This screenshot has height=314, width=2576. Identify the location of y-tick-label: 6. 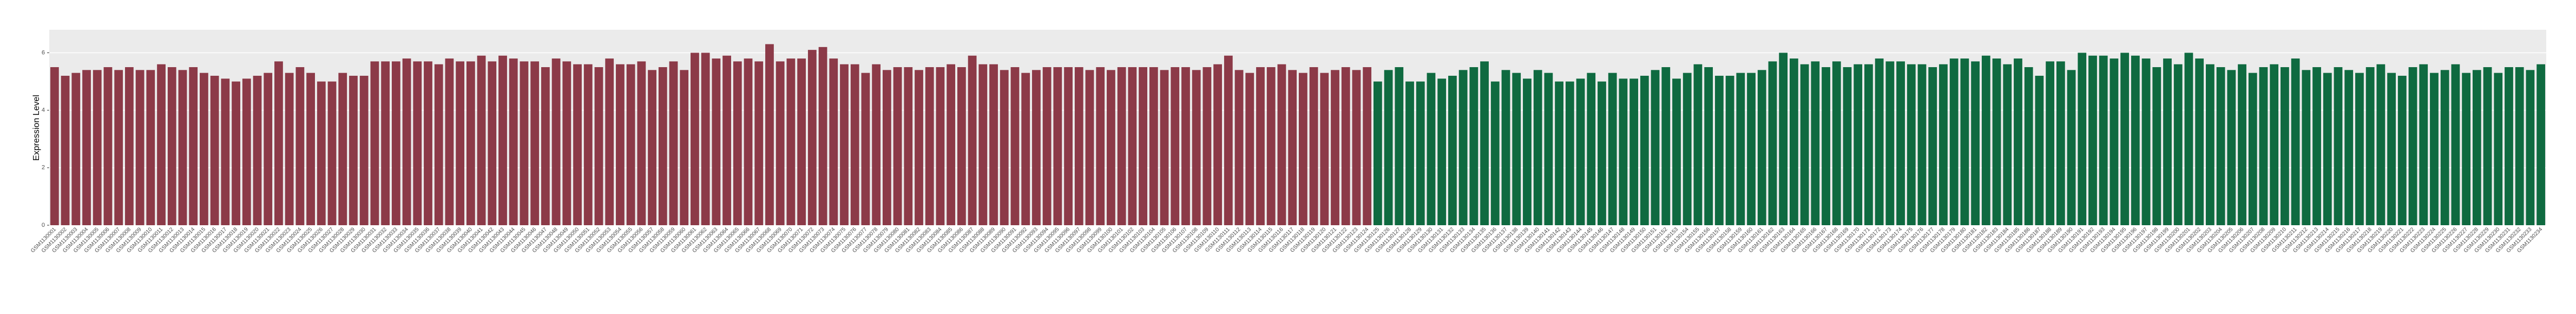
(43, 52).